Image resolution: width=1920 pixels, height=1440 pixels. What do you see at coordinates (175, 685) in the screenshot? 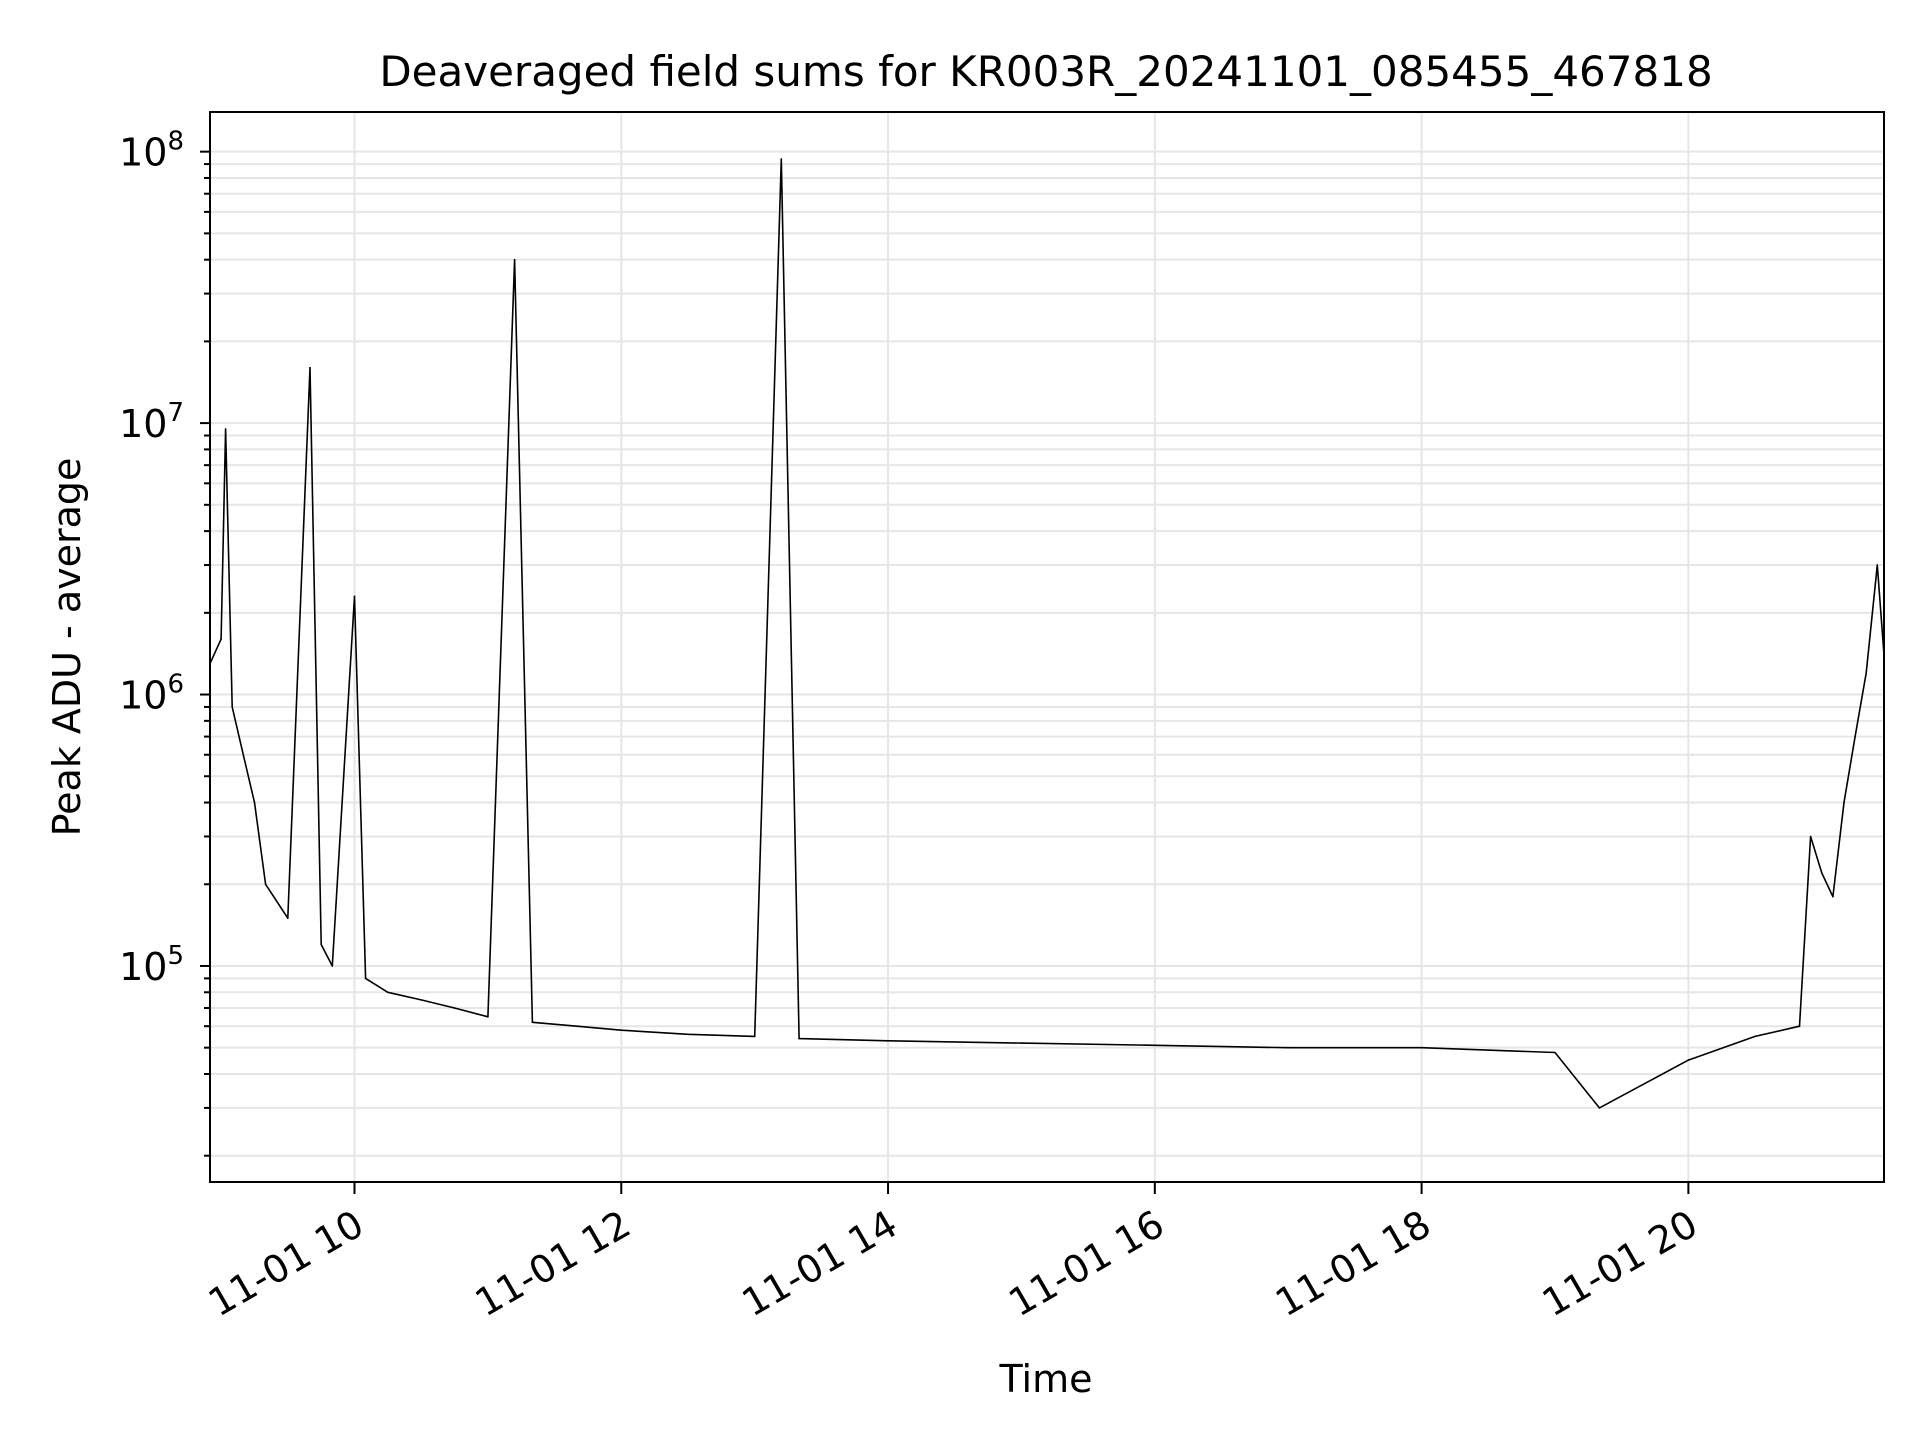
I see `y-tick-label-exponent: 6` at bounding box center [175, 685].